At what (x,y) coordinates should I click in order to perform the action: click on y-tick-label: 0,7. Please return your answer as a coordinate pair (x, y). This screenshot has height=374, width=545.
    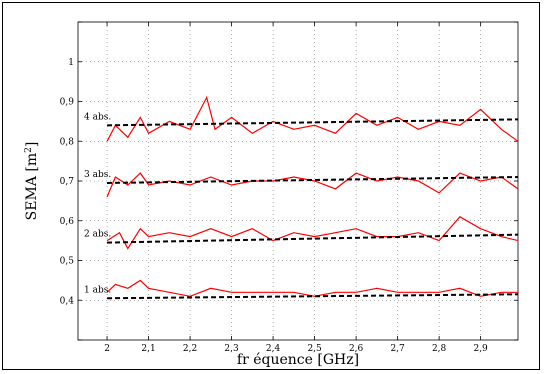
    Looking at the image, I should click on (67, 182).